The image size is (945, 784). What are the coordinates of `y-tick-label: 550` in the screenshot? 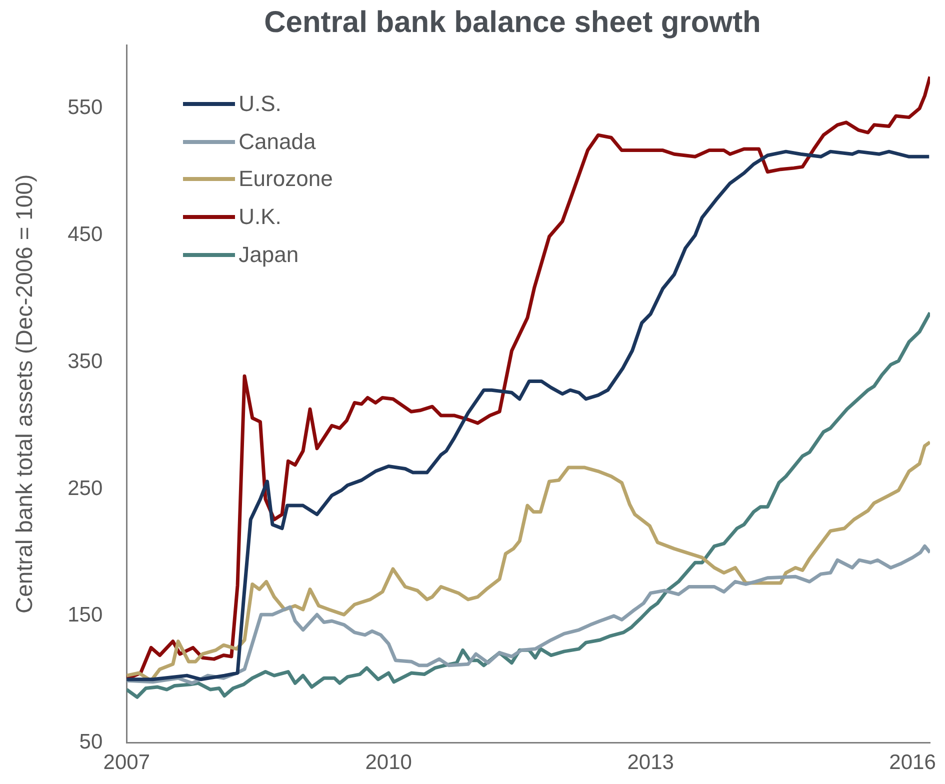 It's located at (85, 108).